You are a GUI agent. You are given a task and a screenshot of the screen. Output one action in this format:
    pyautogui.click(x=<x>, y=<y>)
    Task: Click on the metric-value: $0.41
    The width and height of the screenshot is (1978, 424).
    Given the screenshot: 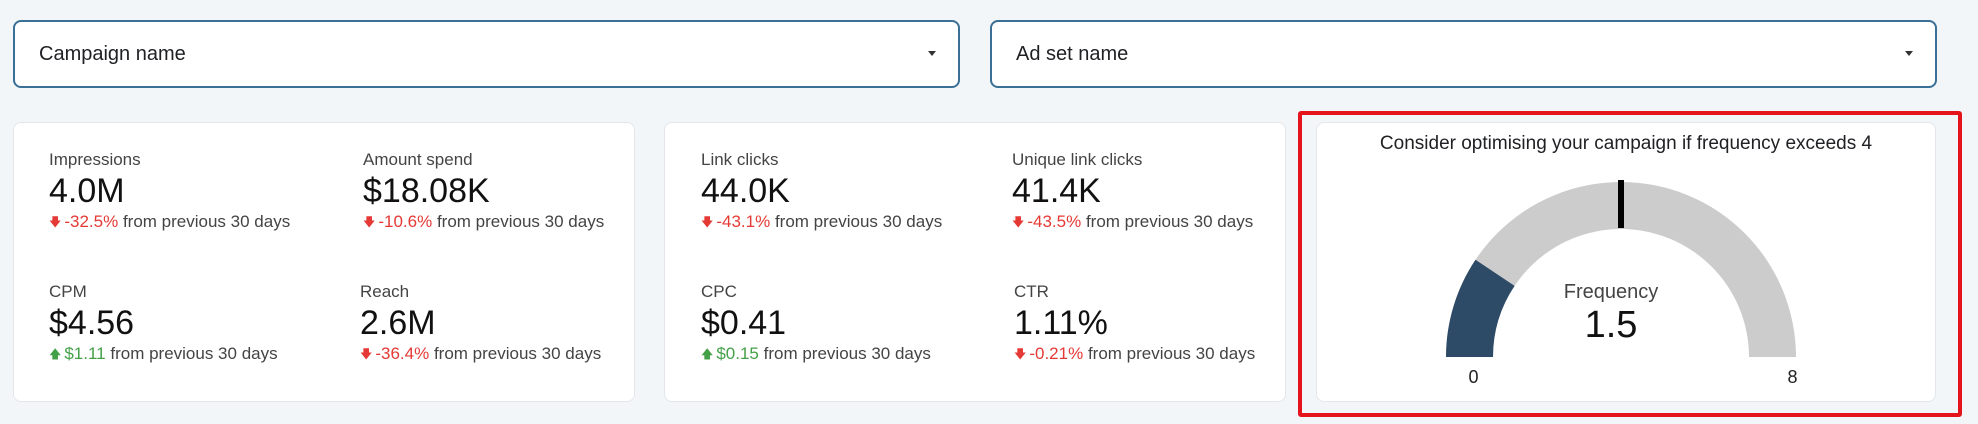 What is the action you would take?
    pyautogui.click(x=744, y=323)
    